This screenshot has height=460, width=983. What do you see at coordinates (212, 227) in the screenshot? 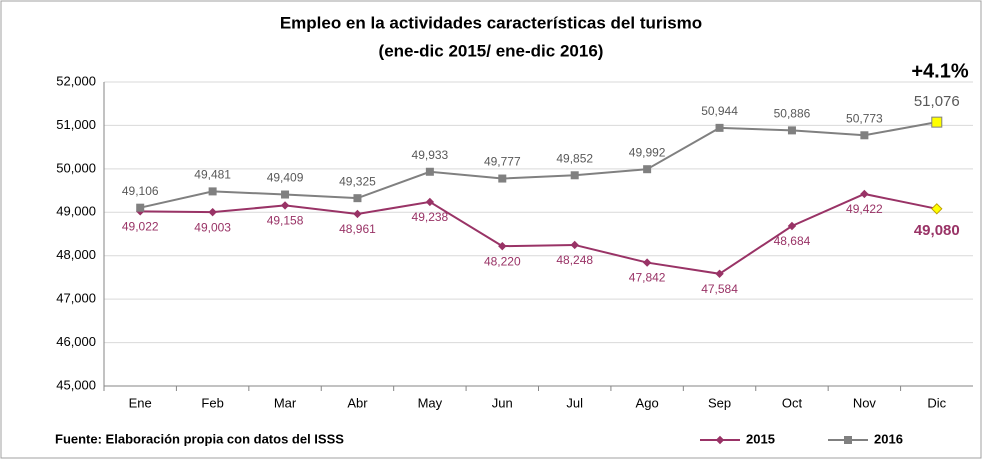
I see `data-label: 49,003` at bounding box center [212, 227].